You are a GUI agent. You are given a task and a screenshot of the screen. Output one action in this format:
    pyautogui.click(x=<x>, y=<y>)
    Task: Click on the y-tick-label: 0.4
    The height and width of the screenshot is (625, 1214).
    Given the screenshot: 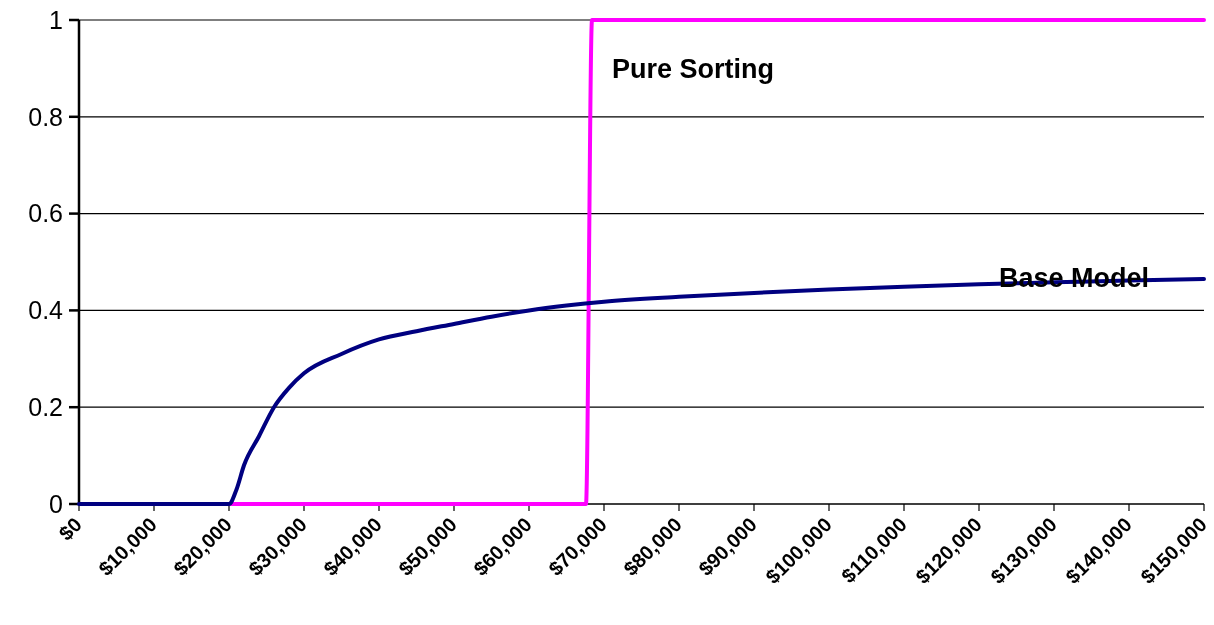 What is the action you would take?
    pyautogui.click(x=46, y=310)
    